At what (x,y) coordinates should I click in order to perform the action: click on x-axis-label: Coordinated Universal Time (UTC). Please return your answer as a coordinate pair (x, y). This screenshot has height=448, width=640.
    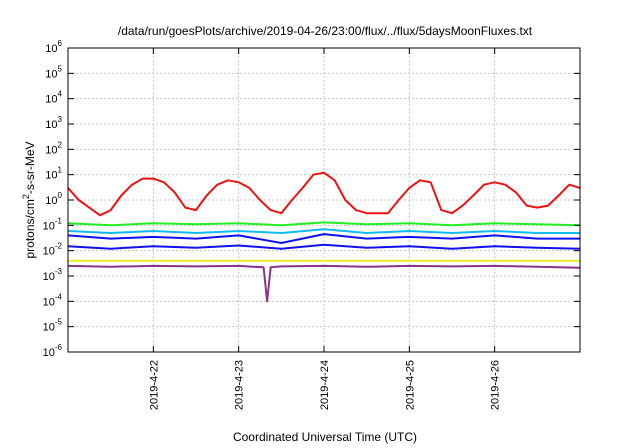
    Looking at the image, I should click on (325, 437).